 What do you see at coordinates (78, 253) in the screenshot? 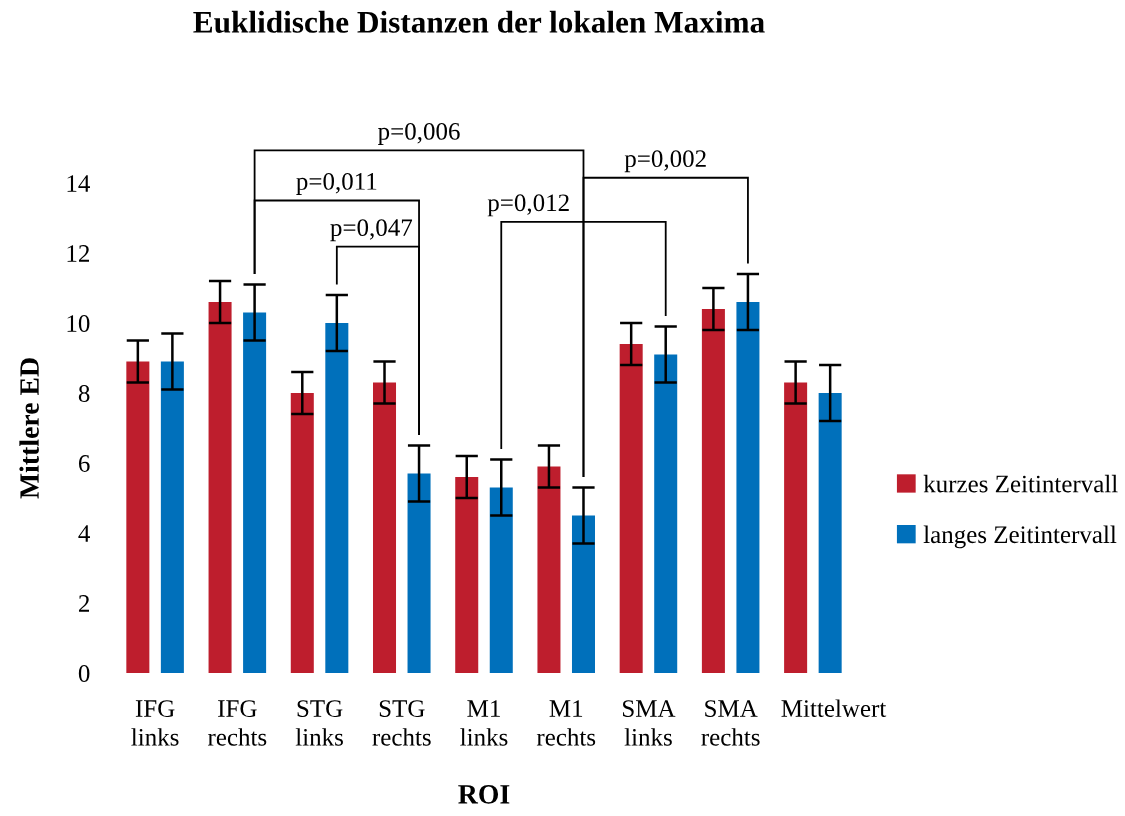
I see `y-tick-label: 12` at bounding box center [78, 253].